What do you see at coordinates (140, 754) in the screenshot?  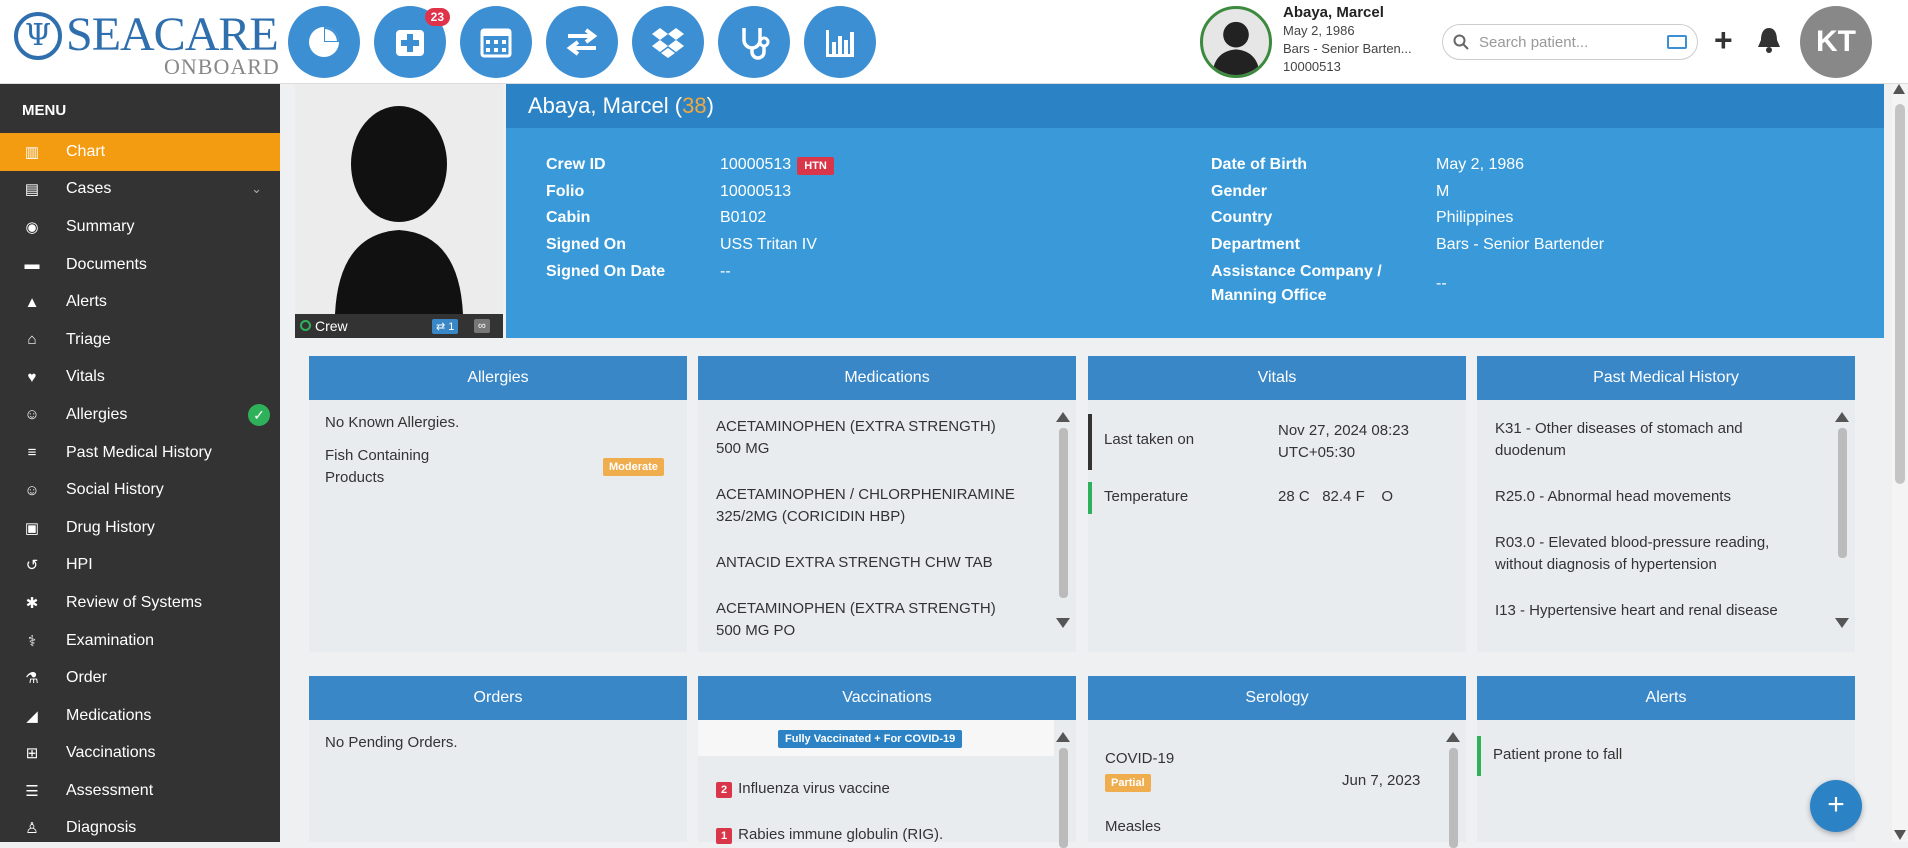 I see `sidebar-item-vaccinations: ⊞ Vaccinations` at bounding box center [140, 754].